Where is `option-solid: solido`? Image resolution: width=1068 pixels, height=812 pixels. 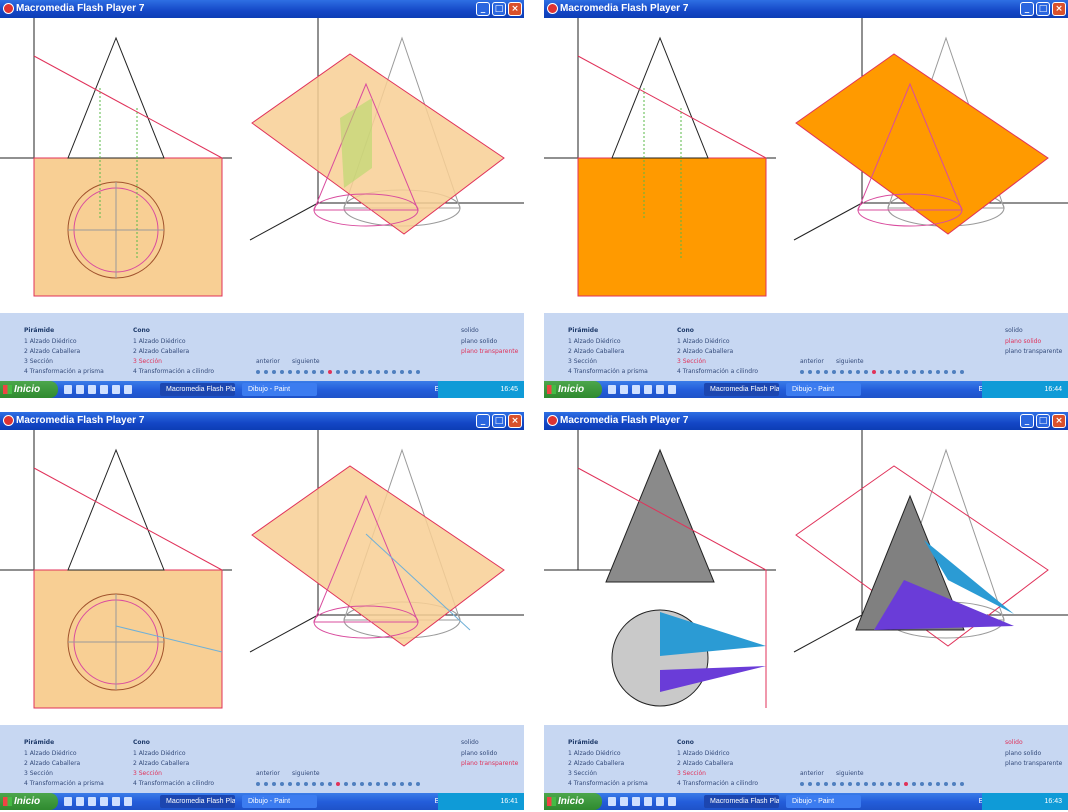 option-solid: solido is located at coordinates (470, 742).